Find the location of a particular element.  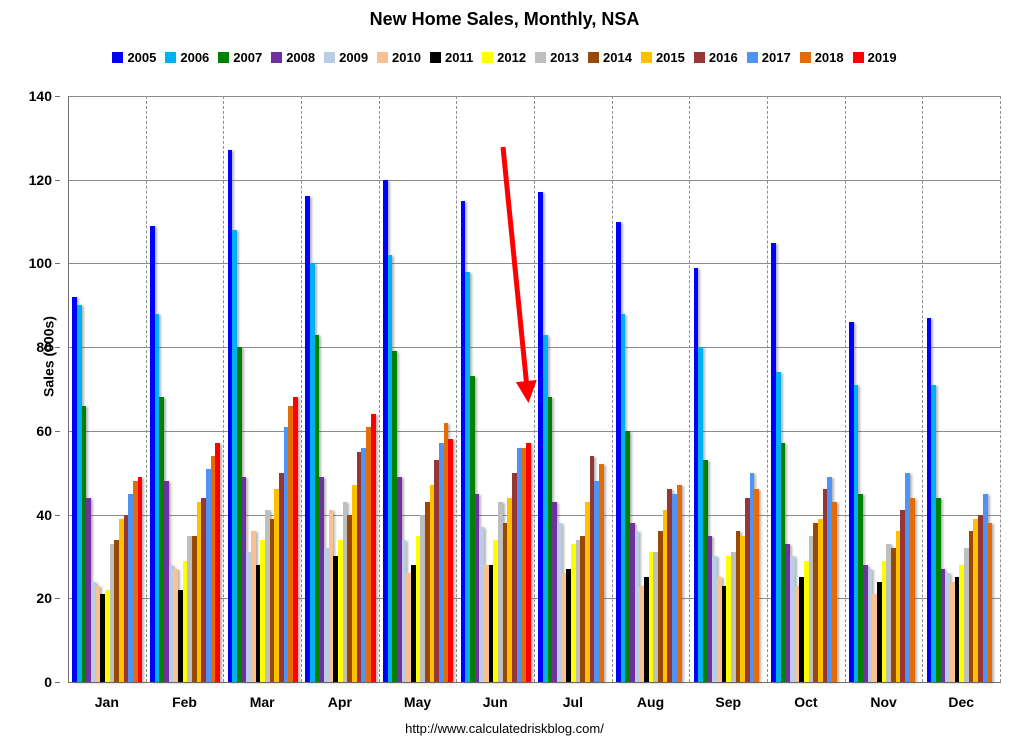

bar-2018-Feb is located at coordinates (213, 568).